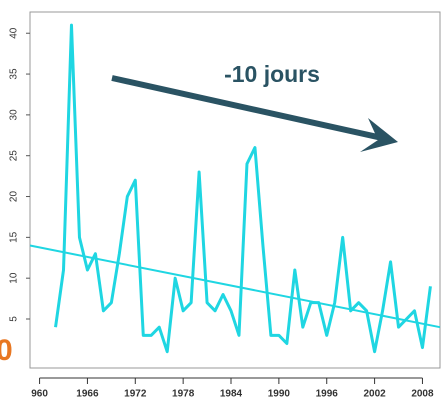 The image size is (443, 403). Describe the element at coordinates (374, 394) in the screenshot. I see `x-tick-label: 2002` at that location.